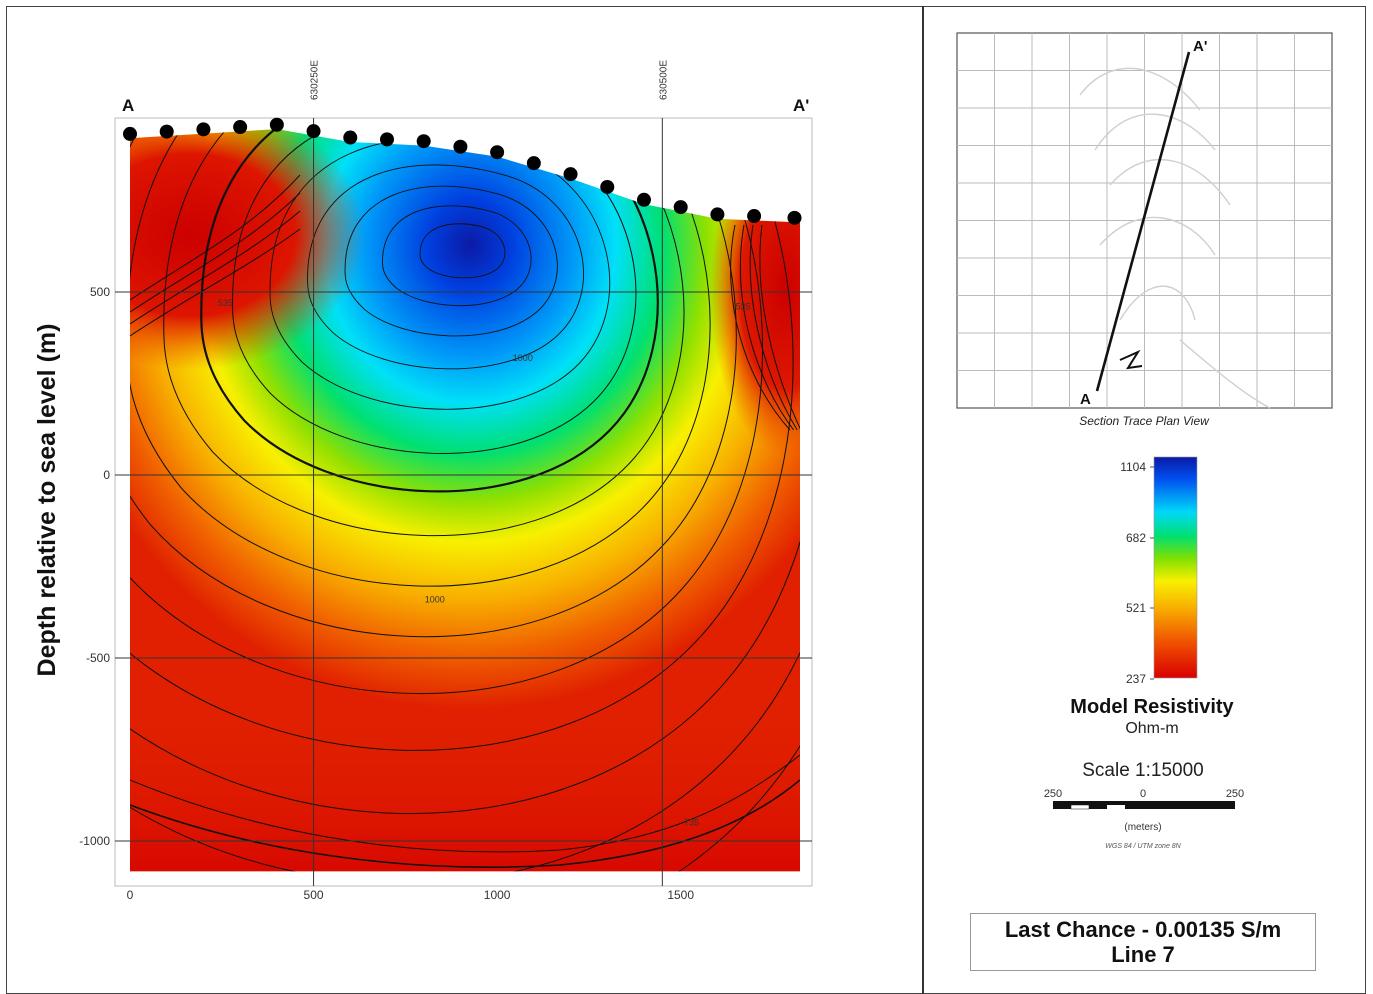 The image size is (1373, 994). Describe the element at coordinates (1136, 679) in the screenshot. I see `color-scale-tick-label: 237` at that location.